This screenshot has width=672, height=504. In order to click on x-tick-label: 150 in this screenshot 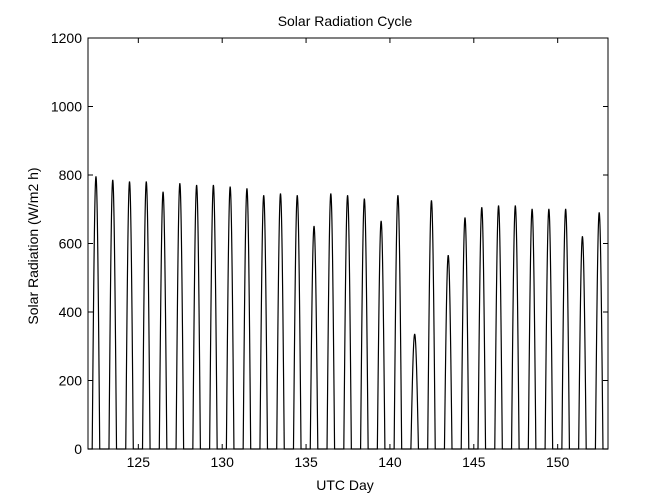, I will do `click(558, 462)`.